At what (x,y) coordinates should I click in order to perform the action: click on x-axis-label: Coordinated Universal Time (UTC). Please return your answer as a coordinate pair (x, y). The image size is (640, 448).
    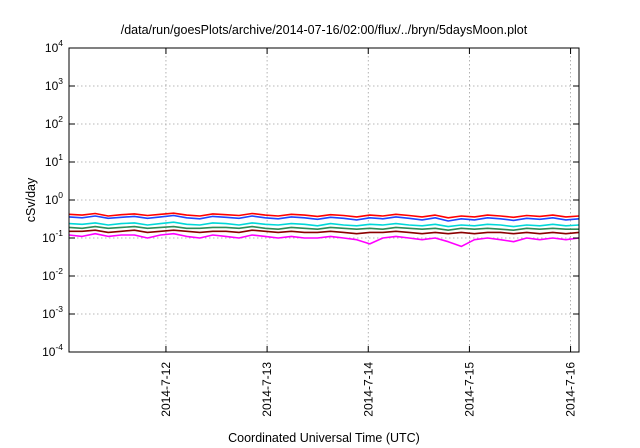
    Looking at the image, I should click on (324, 438).